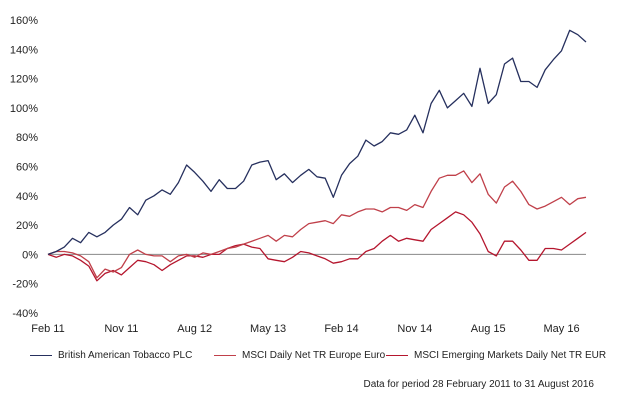 The width and height of the screenshot is (632, 414). I want to click on legend-swatch-europe, so click(225, 355).